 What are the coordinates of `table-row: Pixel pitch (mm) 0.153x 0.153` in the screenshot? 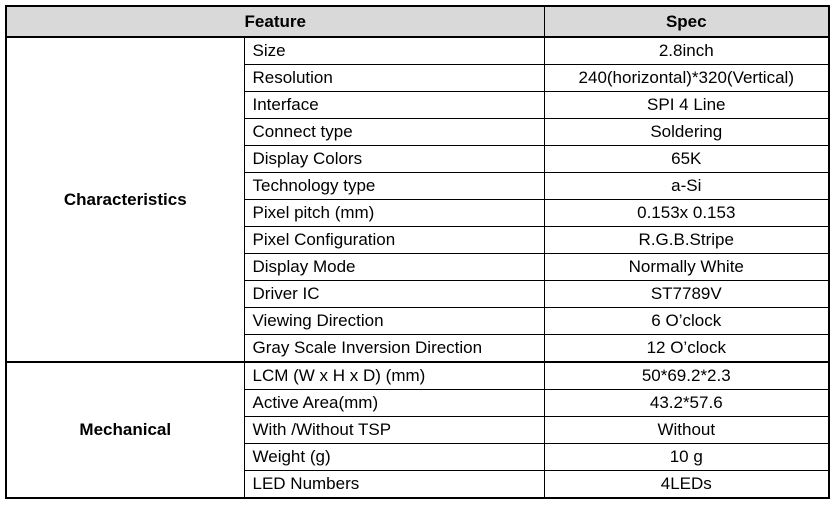 It's located at (418, 213).